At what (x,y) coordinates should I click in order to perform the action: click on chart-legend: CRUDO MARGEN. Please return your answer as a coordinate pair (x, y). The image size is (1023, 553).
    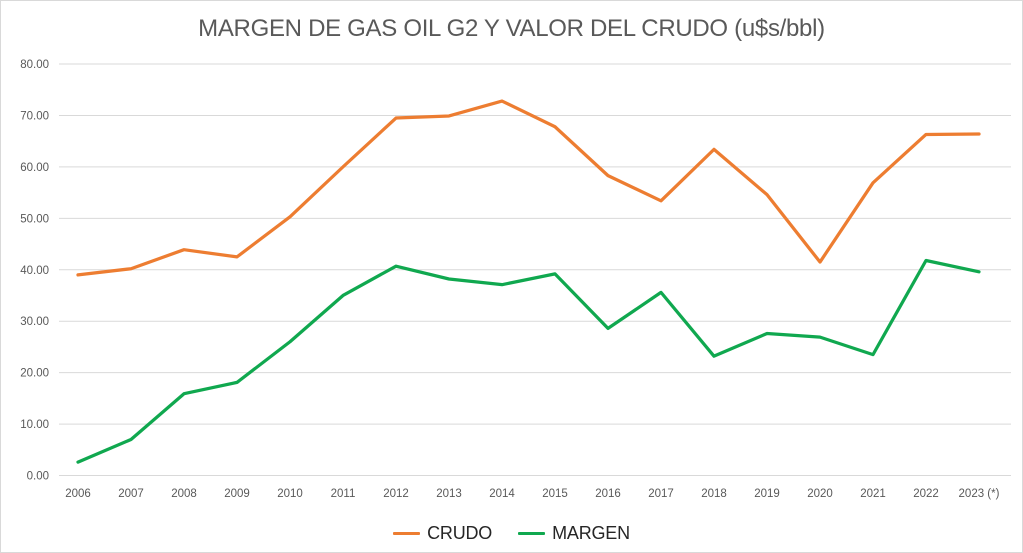
    Looking at the image, I should click on (511, 533).